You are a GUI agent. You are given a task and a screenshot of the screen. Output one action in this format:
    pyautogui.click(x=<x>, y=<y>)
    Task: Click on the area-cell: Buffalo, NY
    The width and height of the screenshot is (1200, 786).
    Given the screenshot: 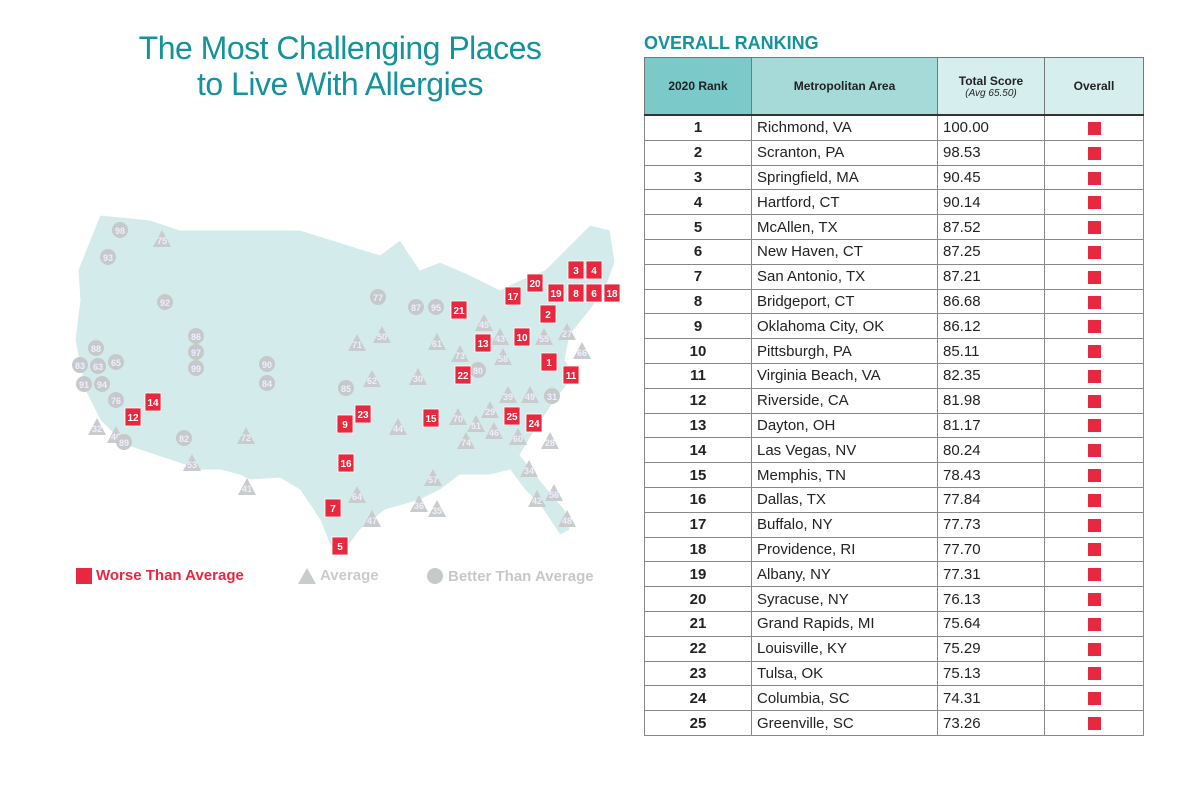 What is the action you would take?
    pyautogui.click(x=844, y=524)
    